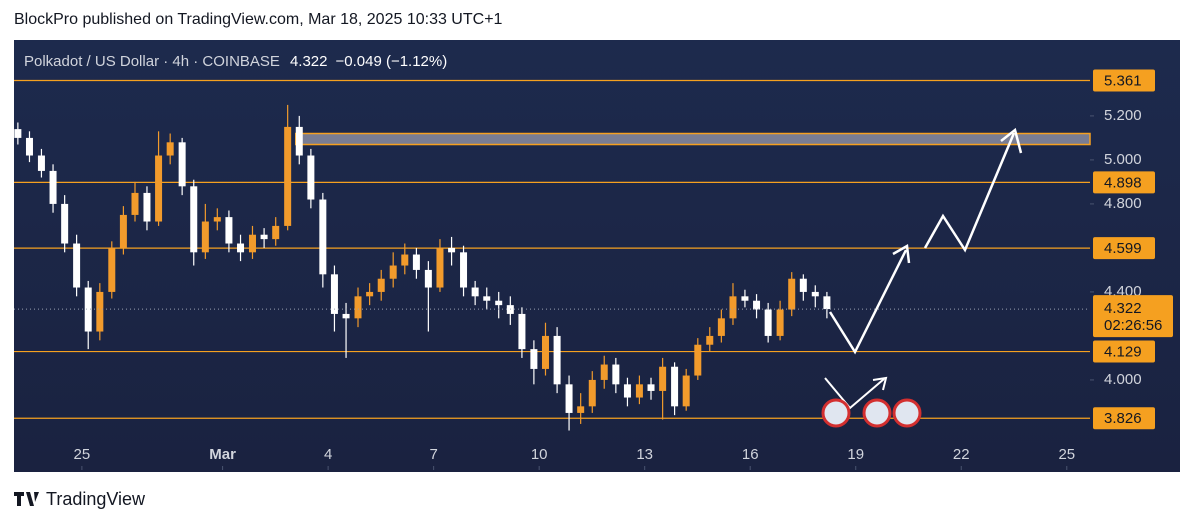 Image resolution: width=1200 pixels, height=530 pixels. What do you see at coordinates (1123, 159) in the screenshot?
I see `y-tick-label: 5.000` at bounding box center [1123, 159].